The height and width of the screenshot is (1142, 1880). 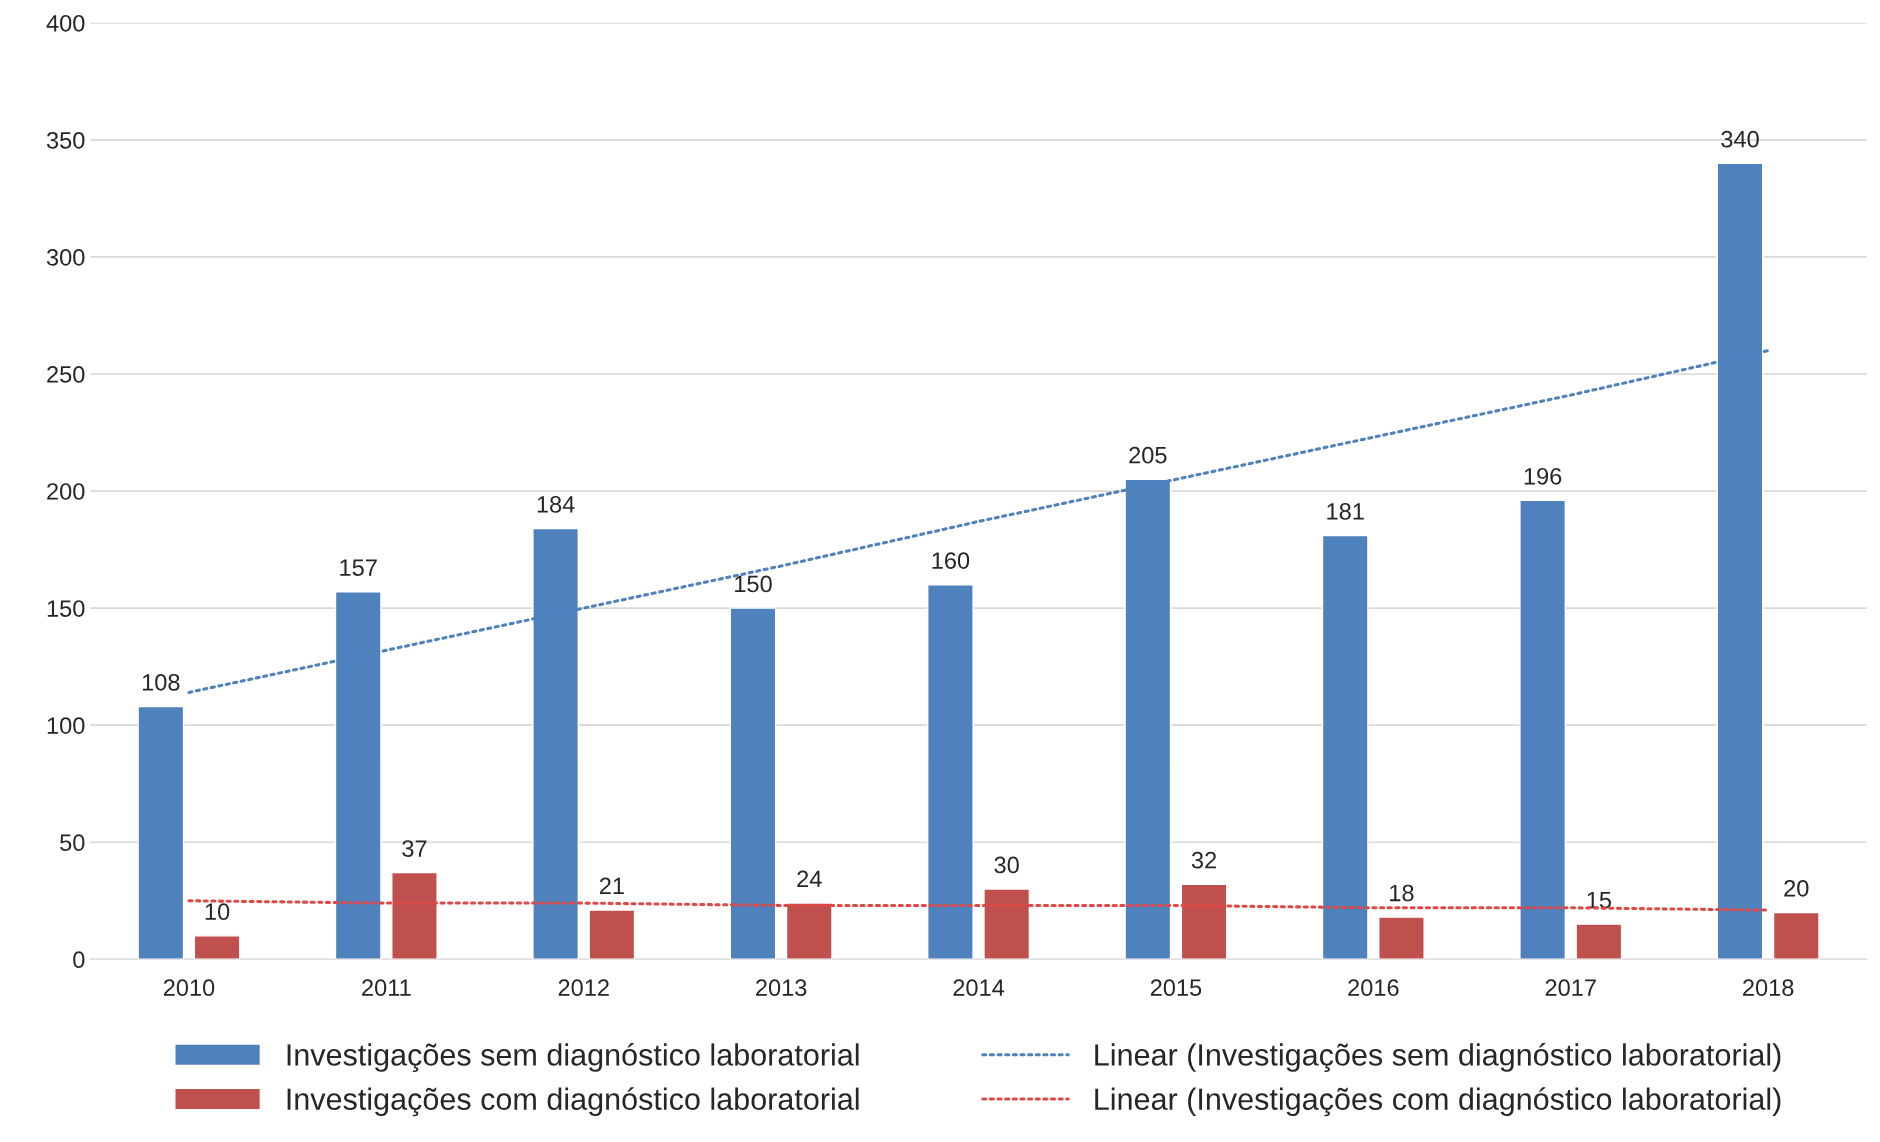 What do you see at coordinates (386, 988) in the screenshot?
I see `x-tick-label: 2011` at bounding box center [386, 988].